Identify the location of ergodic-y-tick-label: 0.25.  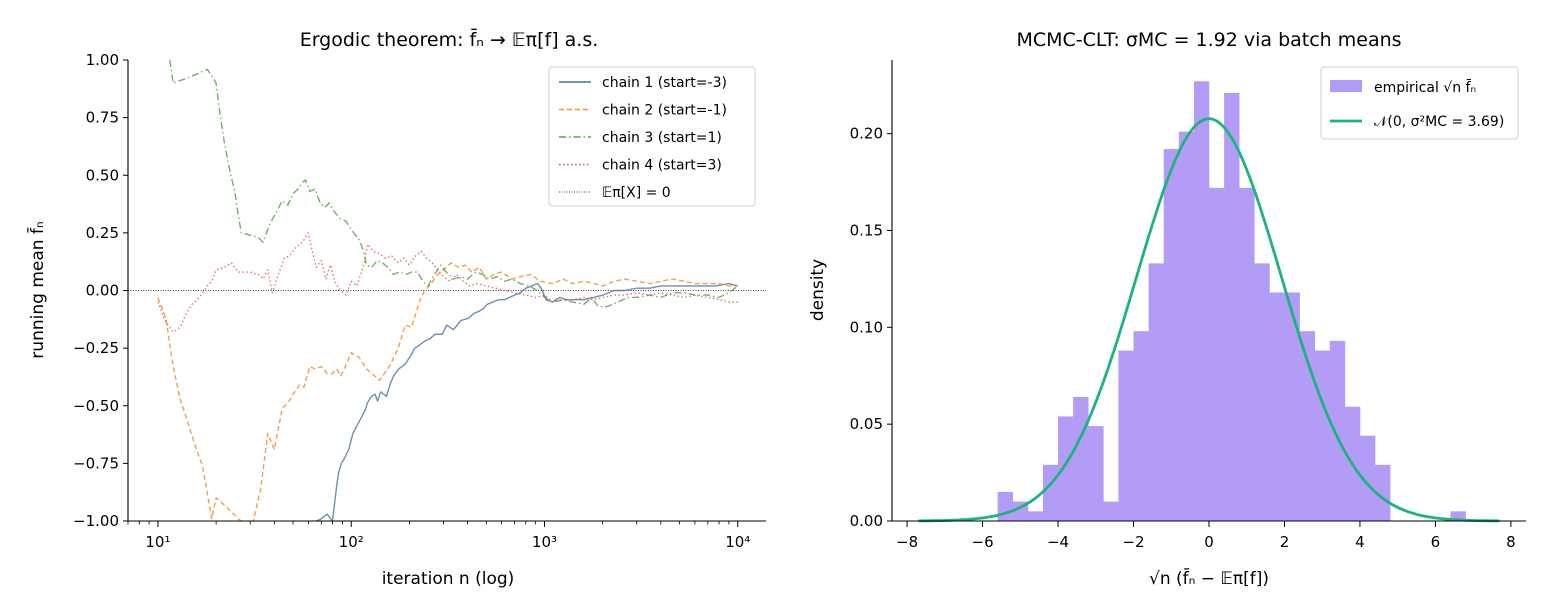
(102, 233).